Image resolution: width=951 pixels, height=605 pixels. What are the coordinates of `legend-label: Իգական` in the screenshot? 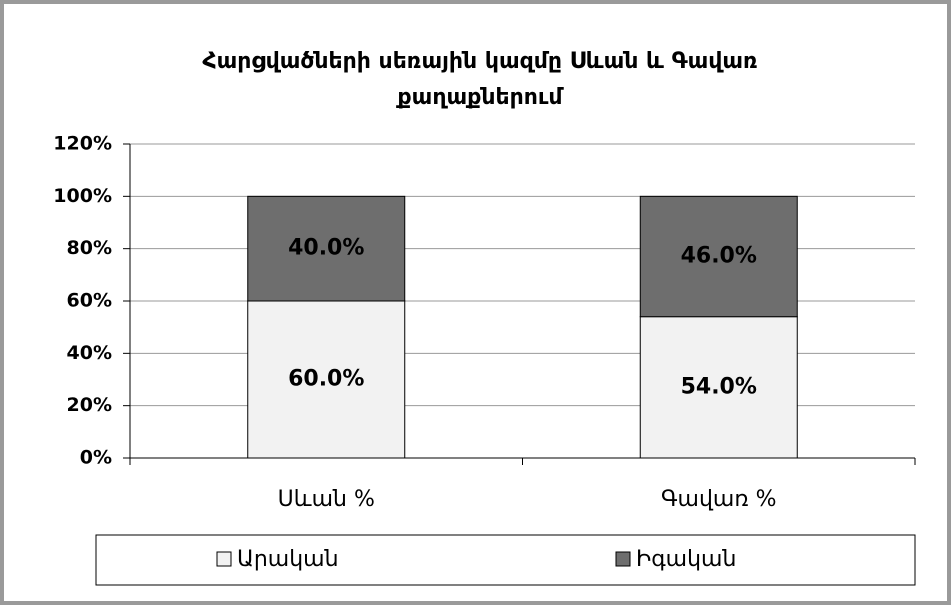 It's located at (686, 559).